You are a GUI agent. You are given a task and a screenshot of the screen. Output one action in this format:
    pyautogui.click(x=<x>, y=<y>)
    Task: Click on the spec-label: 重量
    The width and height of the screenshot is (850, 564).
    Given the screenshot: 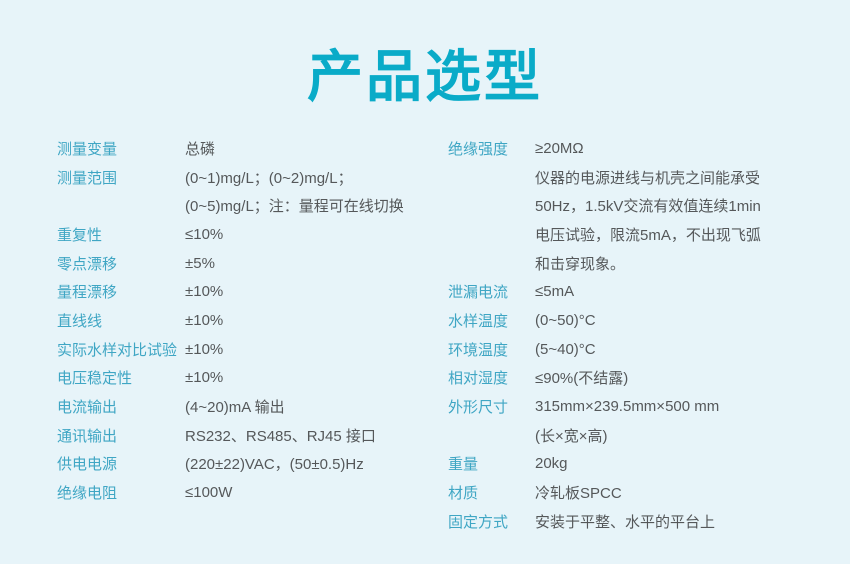 What is the action you would take?
    pyautogui.click(x=463, y=465)
    